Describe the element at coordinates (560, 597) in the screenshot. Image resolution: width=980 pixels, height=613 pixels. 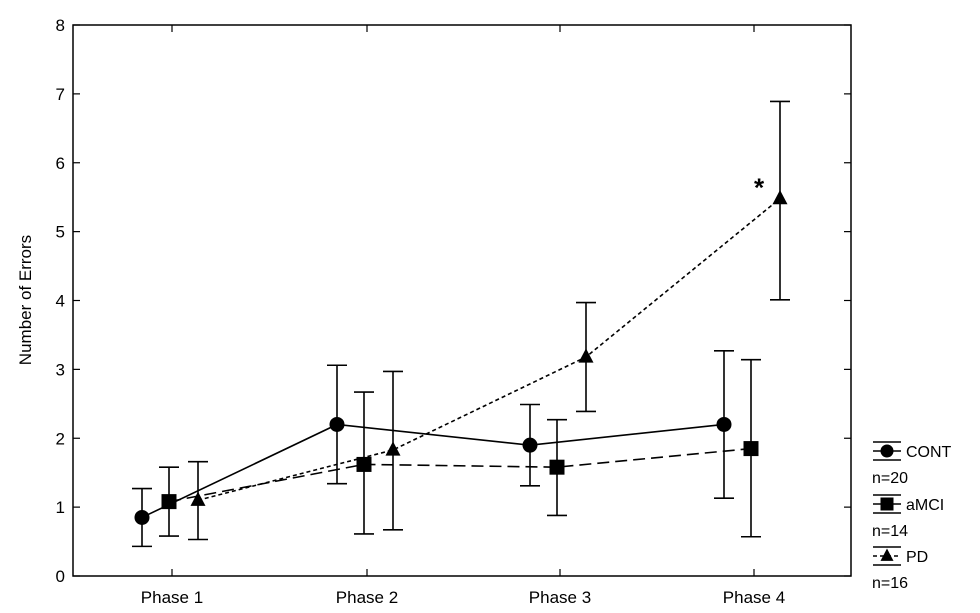
I see `x-tick-label: Phase 3` at that location.